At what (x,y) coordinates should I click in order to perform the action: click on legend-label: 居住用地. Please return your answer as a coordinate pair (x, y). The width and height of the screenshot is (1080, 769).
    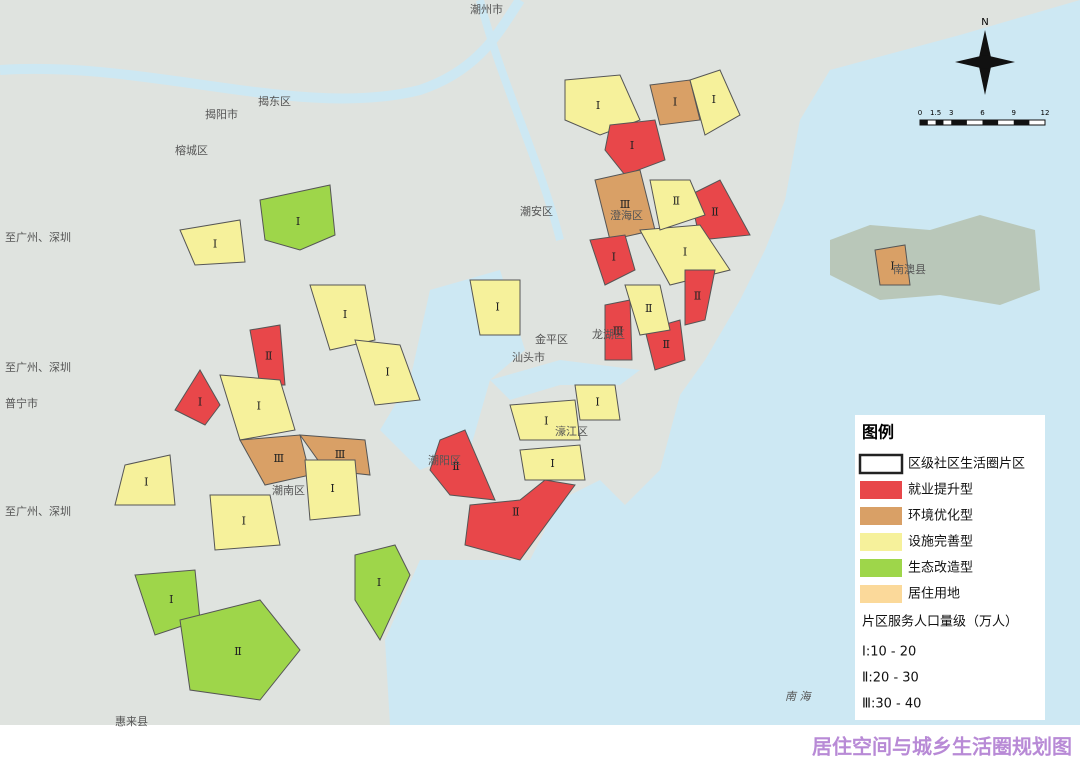
    Looking at the image, I should click on (934, 594).